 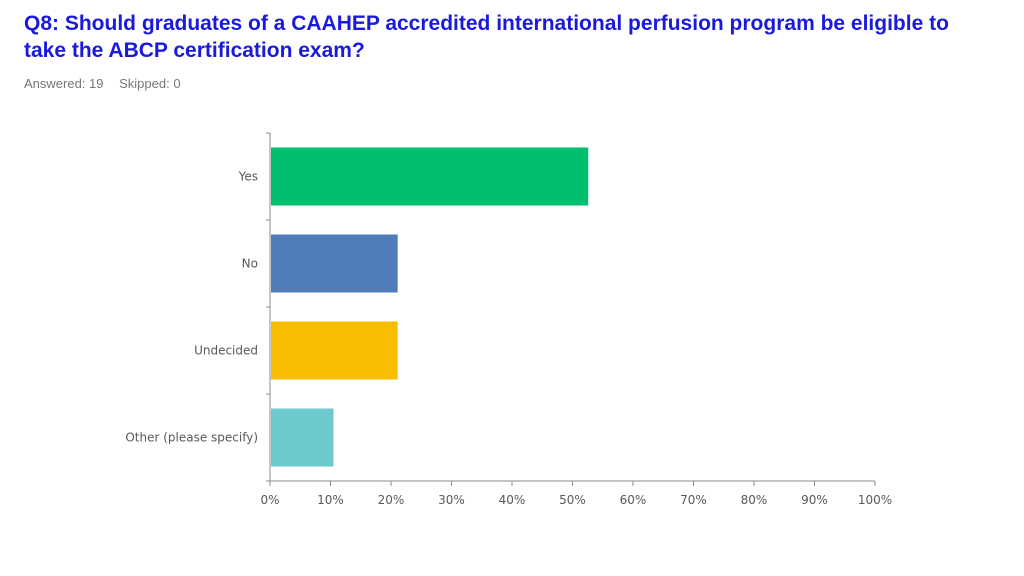 I want to click on category-label: Undecided, so click(x=226, y=351).